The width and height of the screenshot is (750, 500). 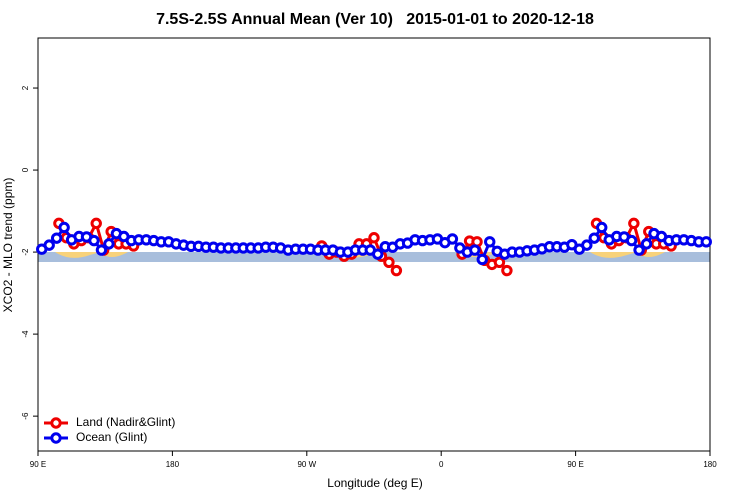 I want to click on legend-label: Ocean (Glint), so click(x=111, y=437).